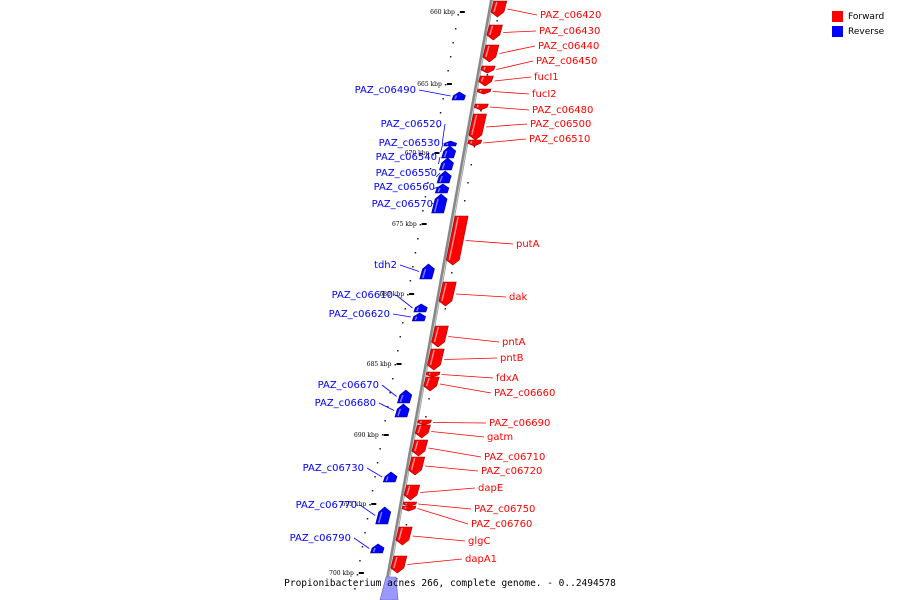 The height and width of the screenshot is (600, 900). I want to click on forward-gene-label: fucI1, so click(546, 77).